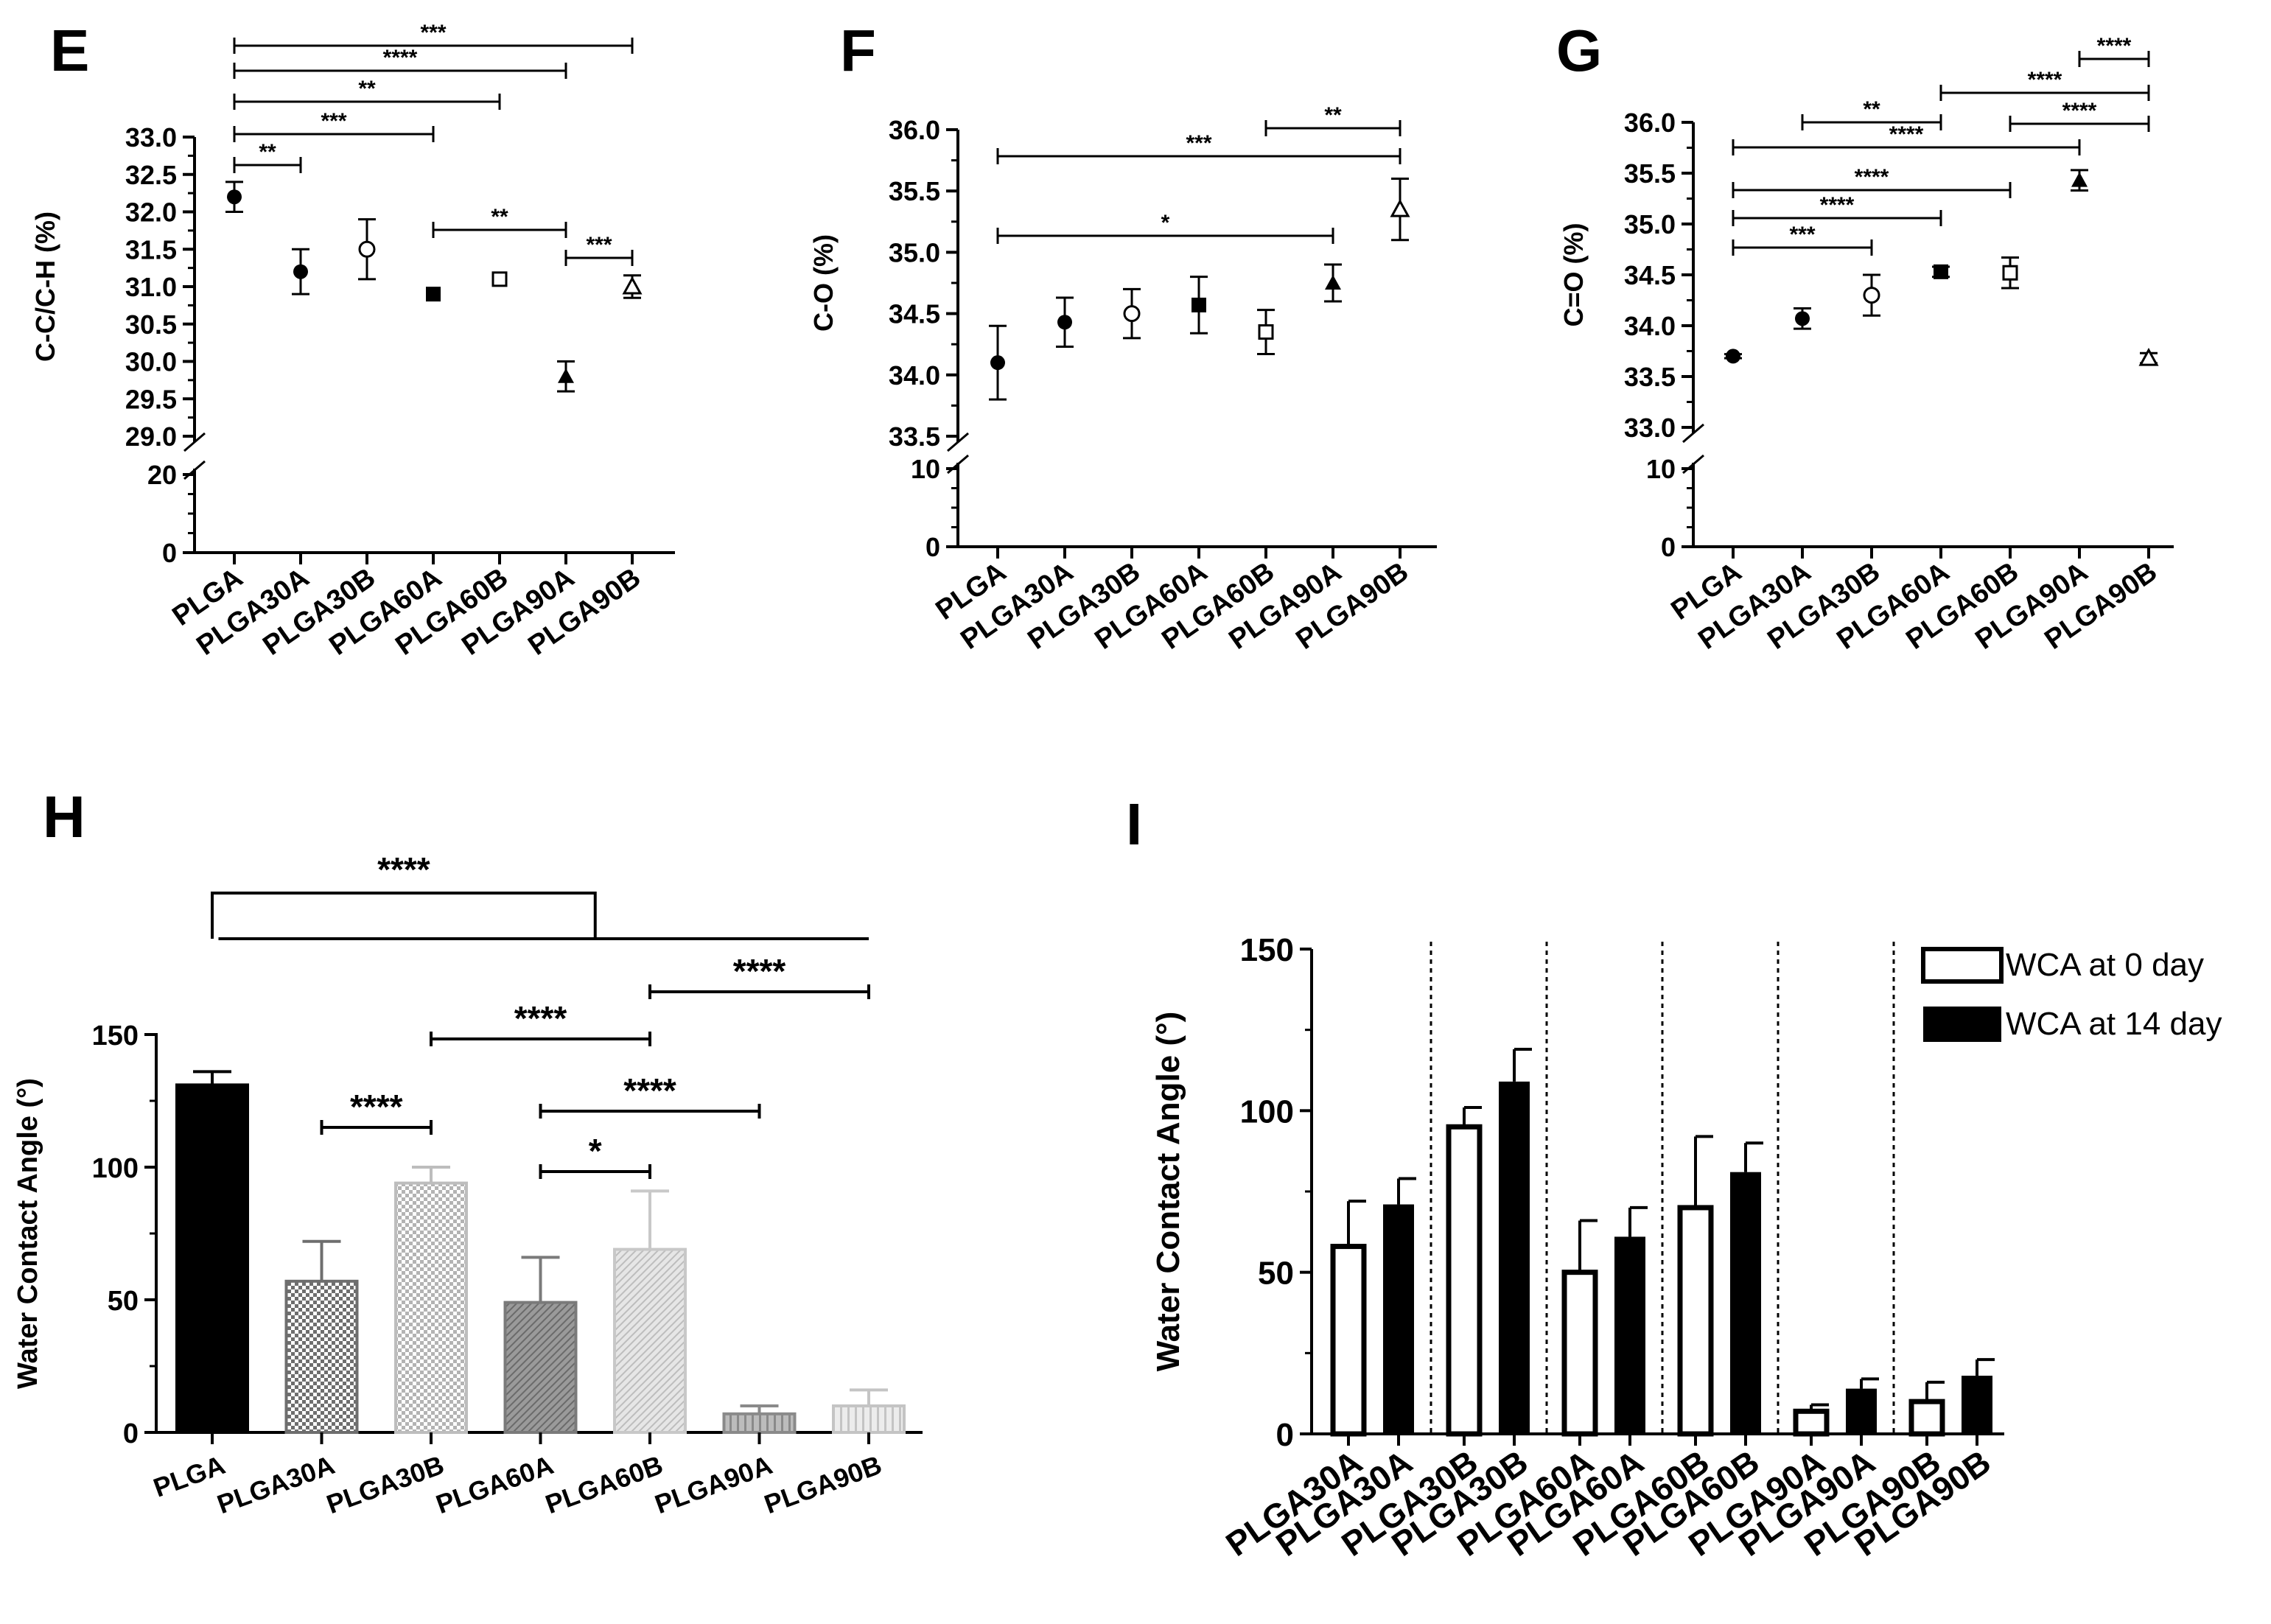 The width and height of the screenshot is (2271, 1624). Describe the element at coordinates (151, 175) in the screenshot. I see `y-tick-label: 32.5` at that location.